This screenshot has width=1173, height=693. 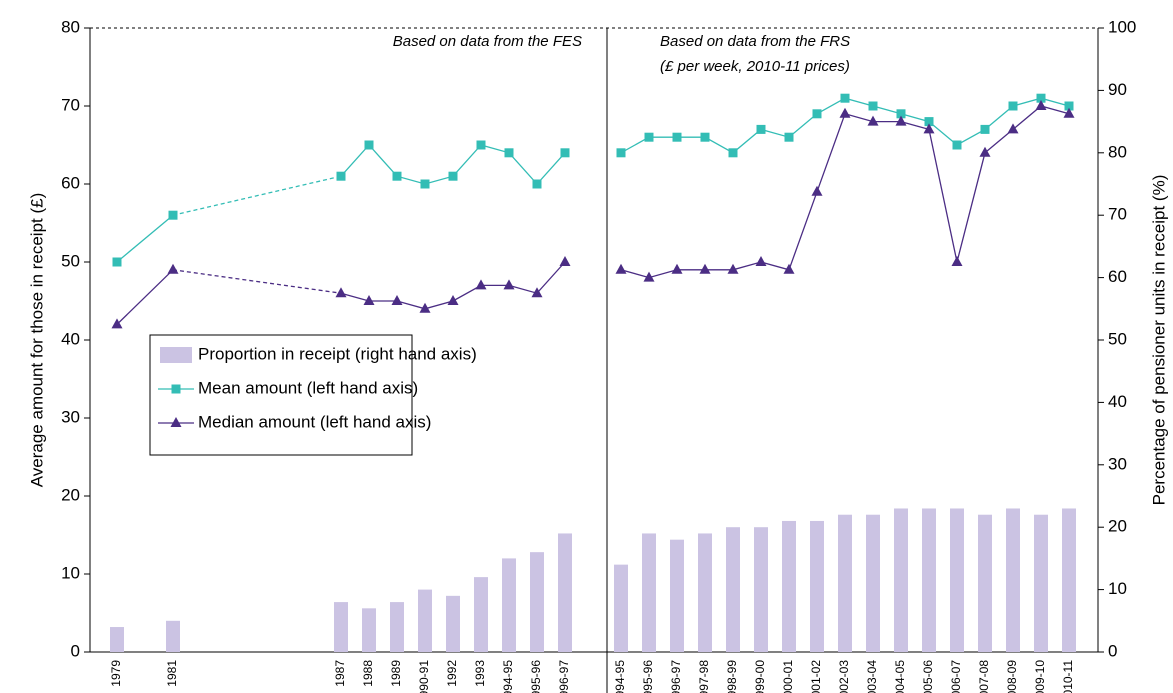 What do you see at coordinates (704, 676) in the screenshot?
I see `x-tick-label: 1997-98` at bounding box center [704, 676].